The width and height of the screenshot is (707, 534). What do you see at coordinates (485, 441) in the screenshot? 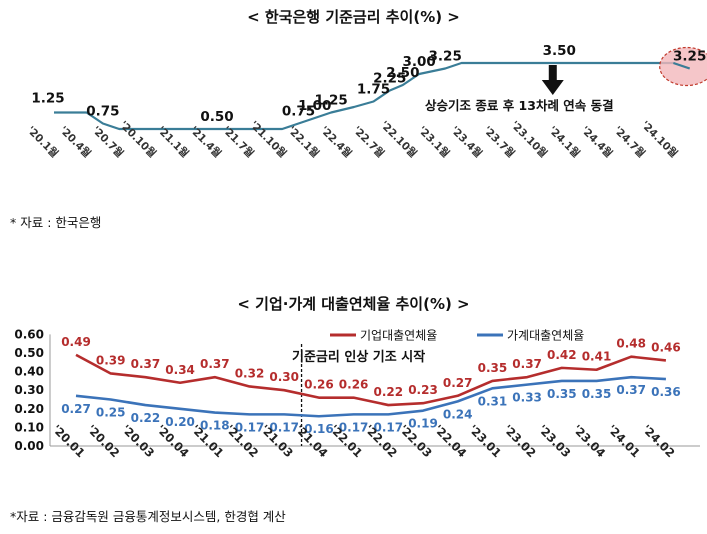
I see `x-tick-label: '23.01` at bounding box center [485, 441].